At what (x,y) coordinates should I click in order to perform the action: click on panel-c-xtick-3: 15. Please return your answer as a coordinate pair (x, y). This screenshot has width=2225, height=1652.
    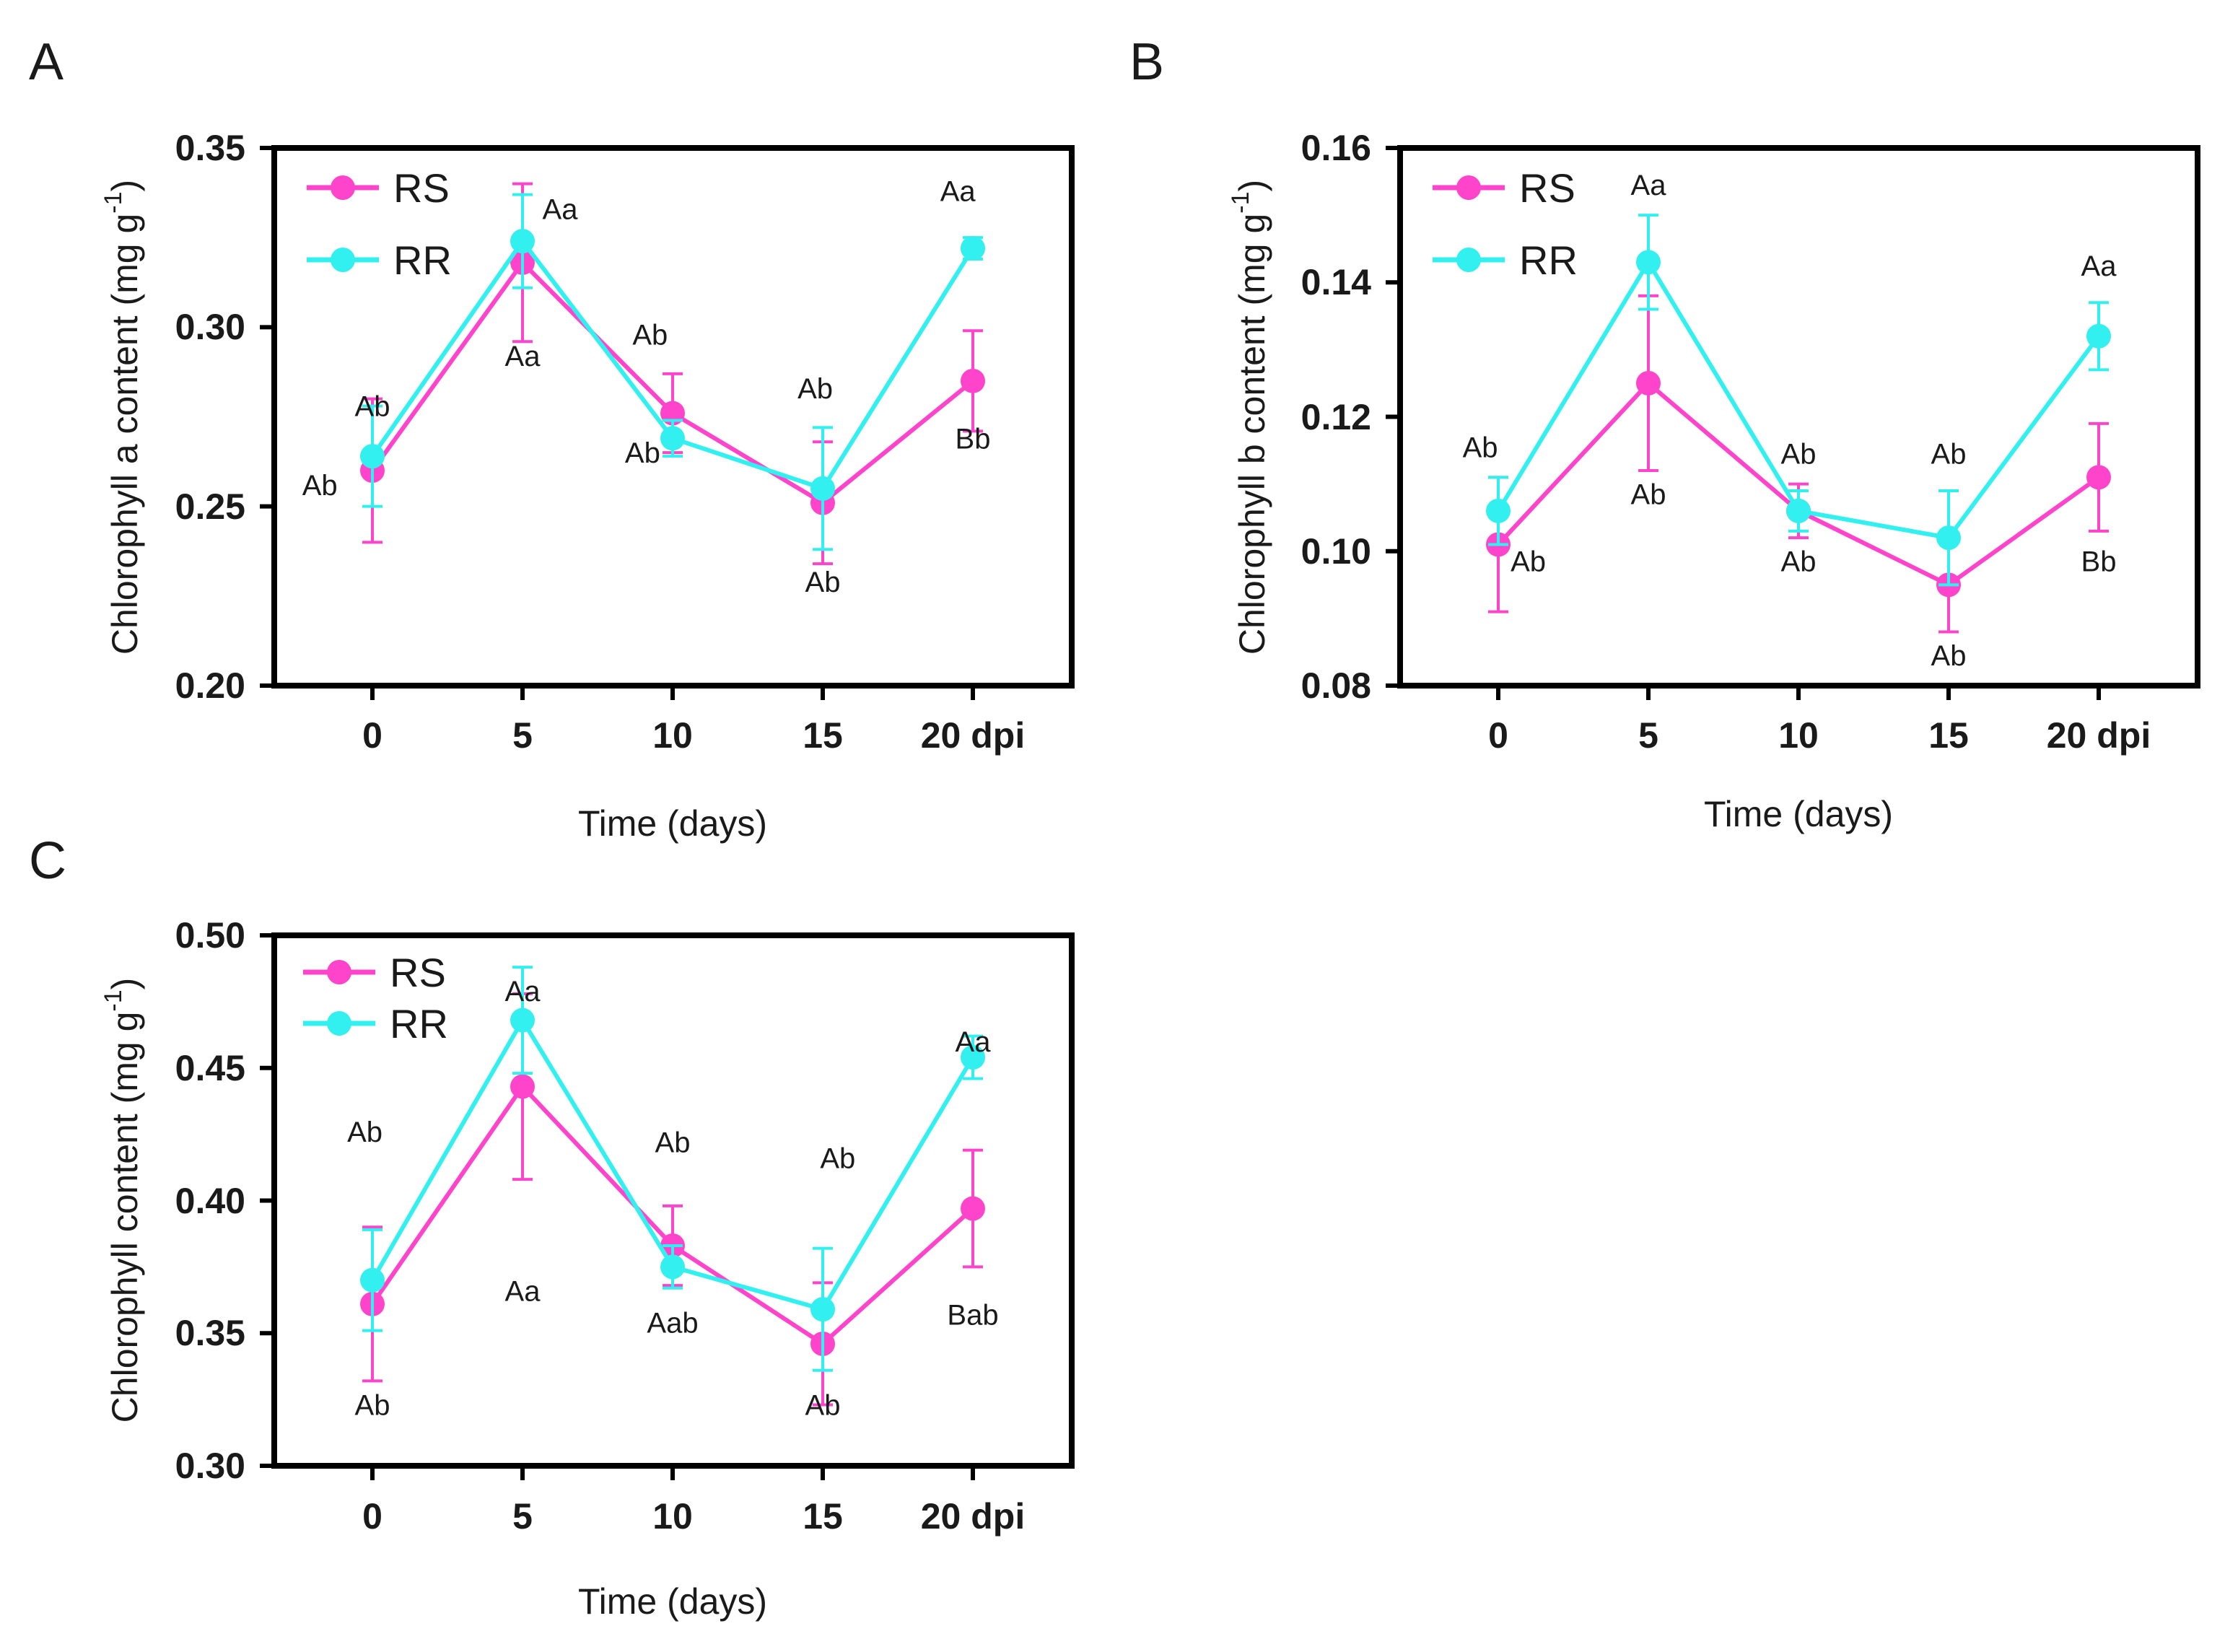
    Looking at the image, I should click on (823, 1517).